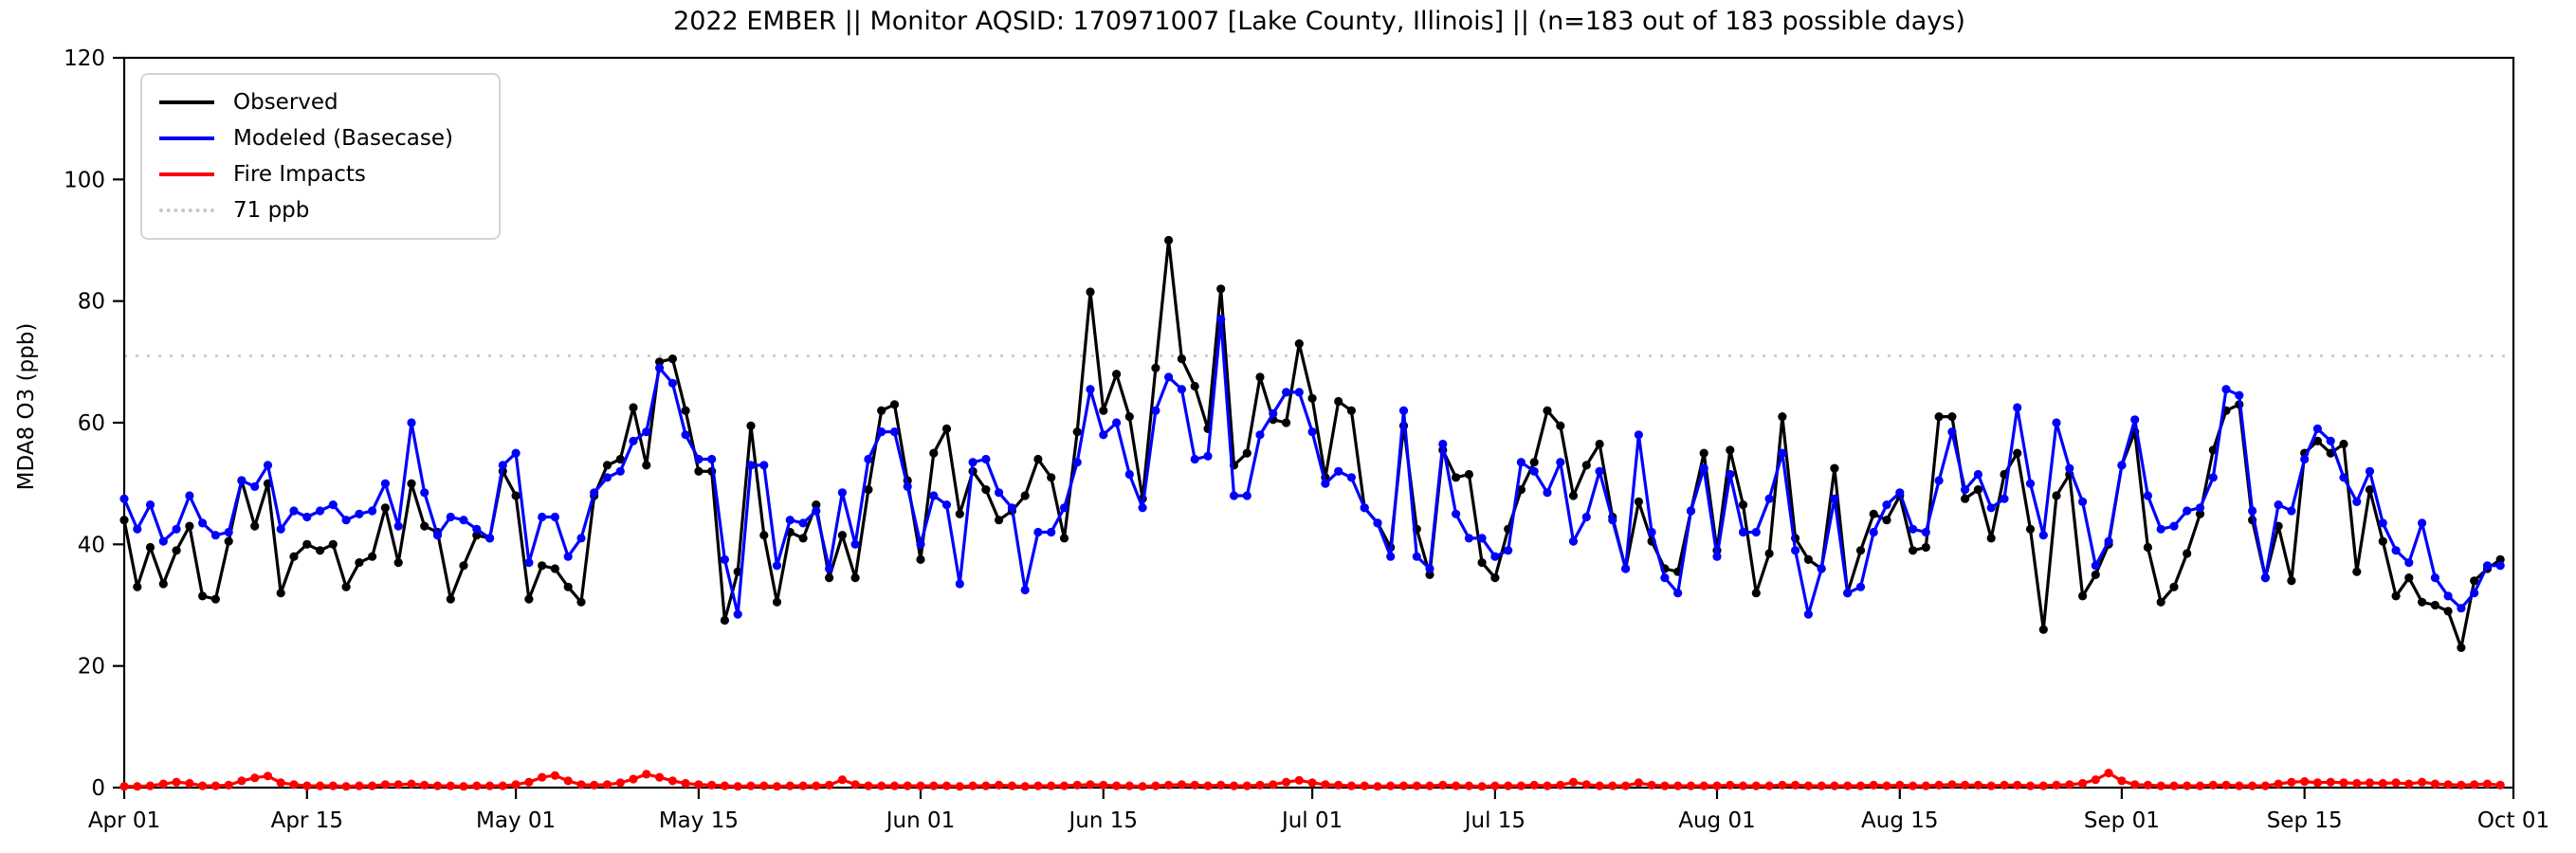 The height and width of the screenshot is (853, 2576). Describe the element at coordinates (2305, 820) in the screenshot. I see `x-tick-label: Sep 15` at that location.